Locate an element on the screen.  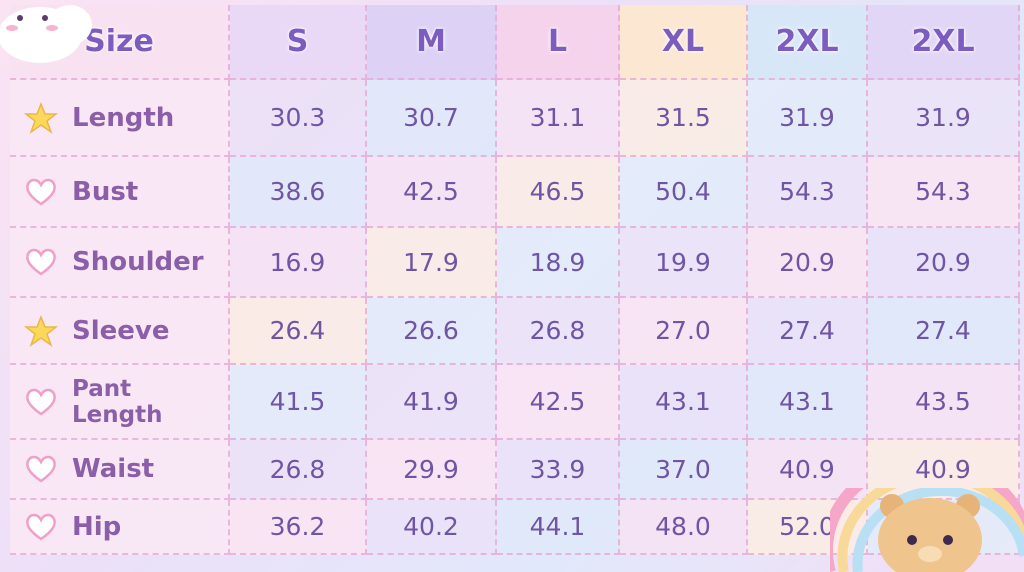
value: 36.2 is located at coordinates (298, 527).